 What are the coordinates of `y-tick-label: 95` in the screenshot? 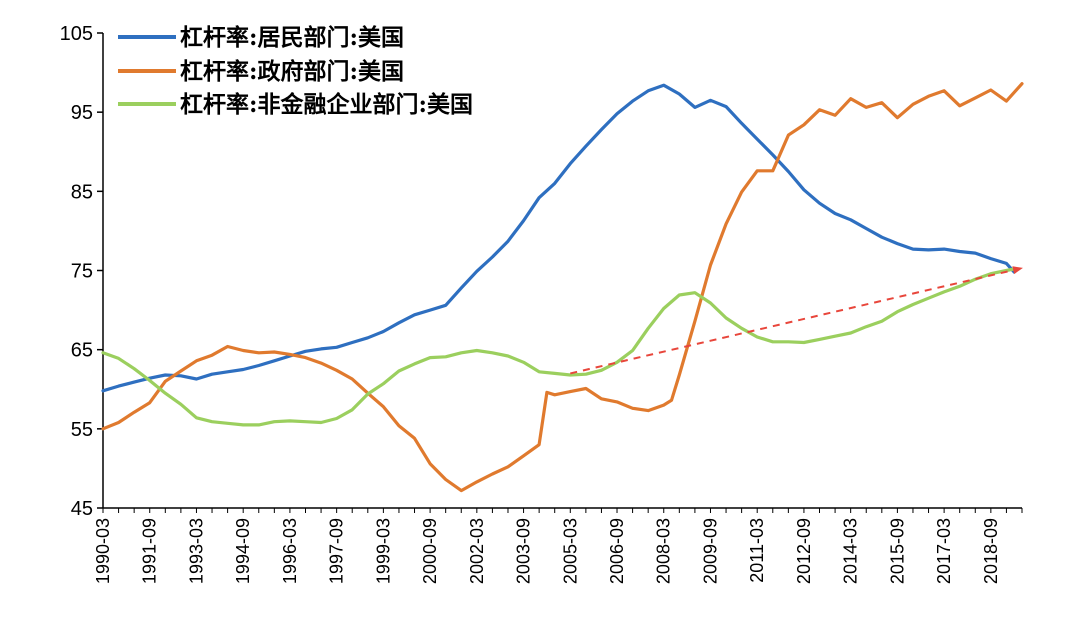 It's located at (82, 113).